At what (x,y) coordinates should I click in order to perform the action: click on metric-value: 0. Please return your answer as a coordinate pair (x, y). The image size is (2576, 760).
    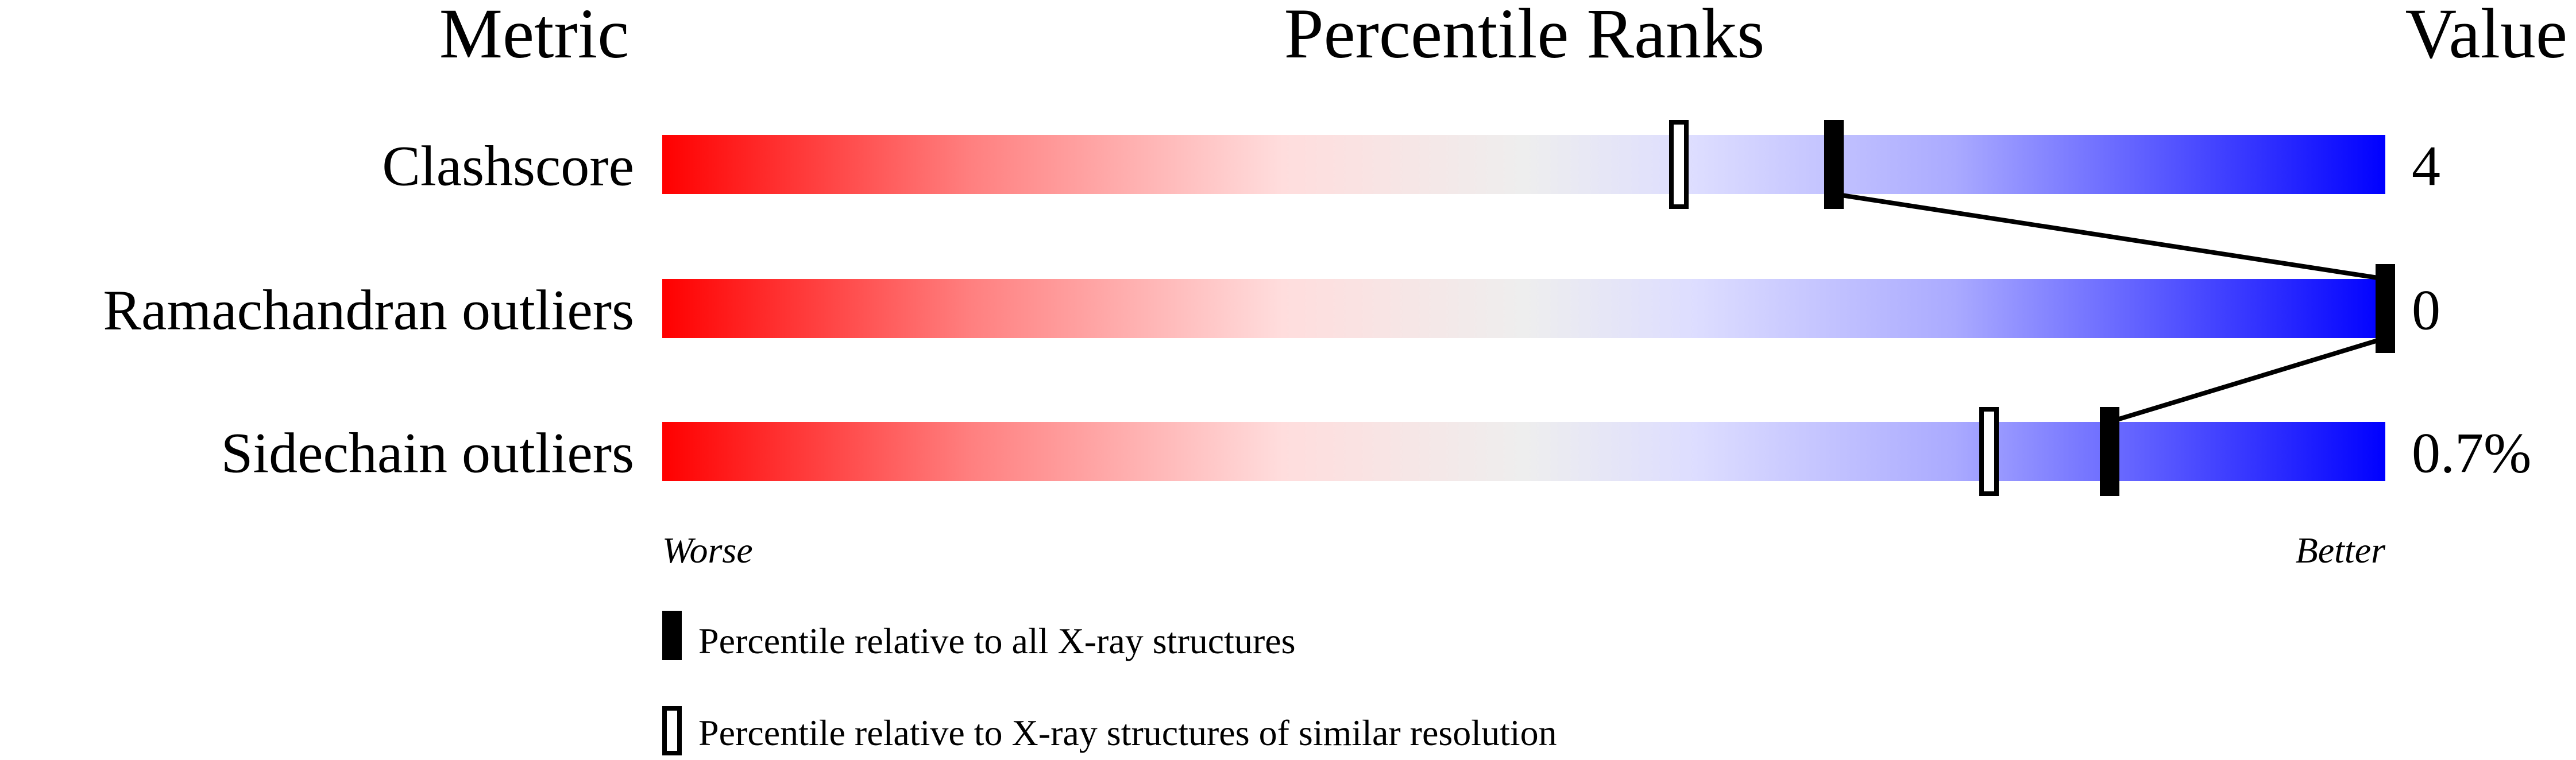
    Looking at the image, I should click on (2426, 310).